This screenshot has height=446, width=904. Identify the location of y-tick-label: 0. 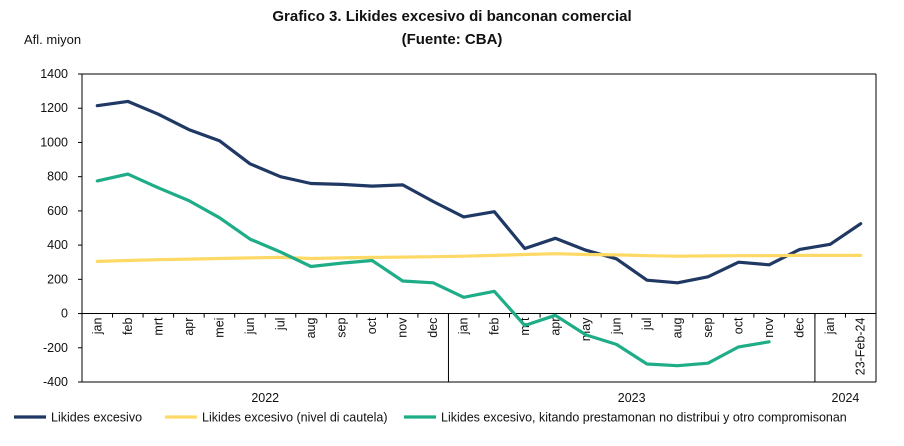
(64, 314).